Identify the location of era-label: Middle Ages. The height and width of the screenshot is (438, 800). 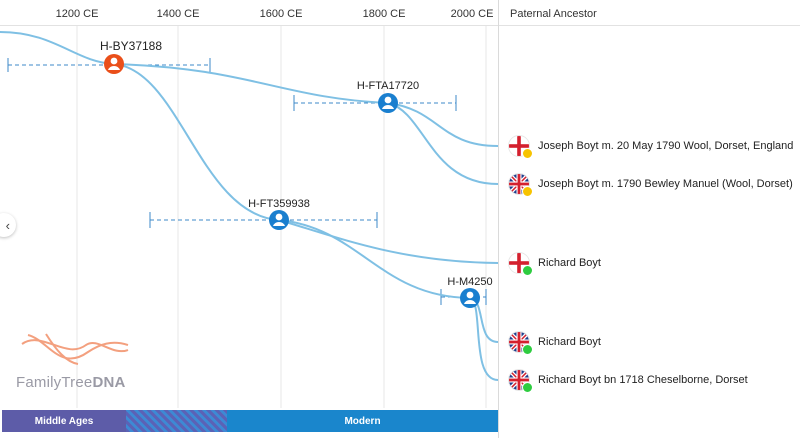
(64, 421).